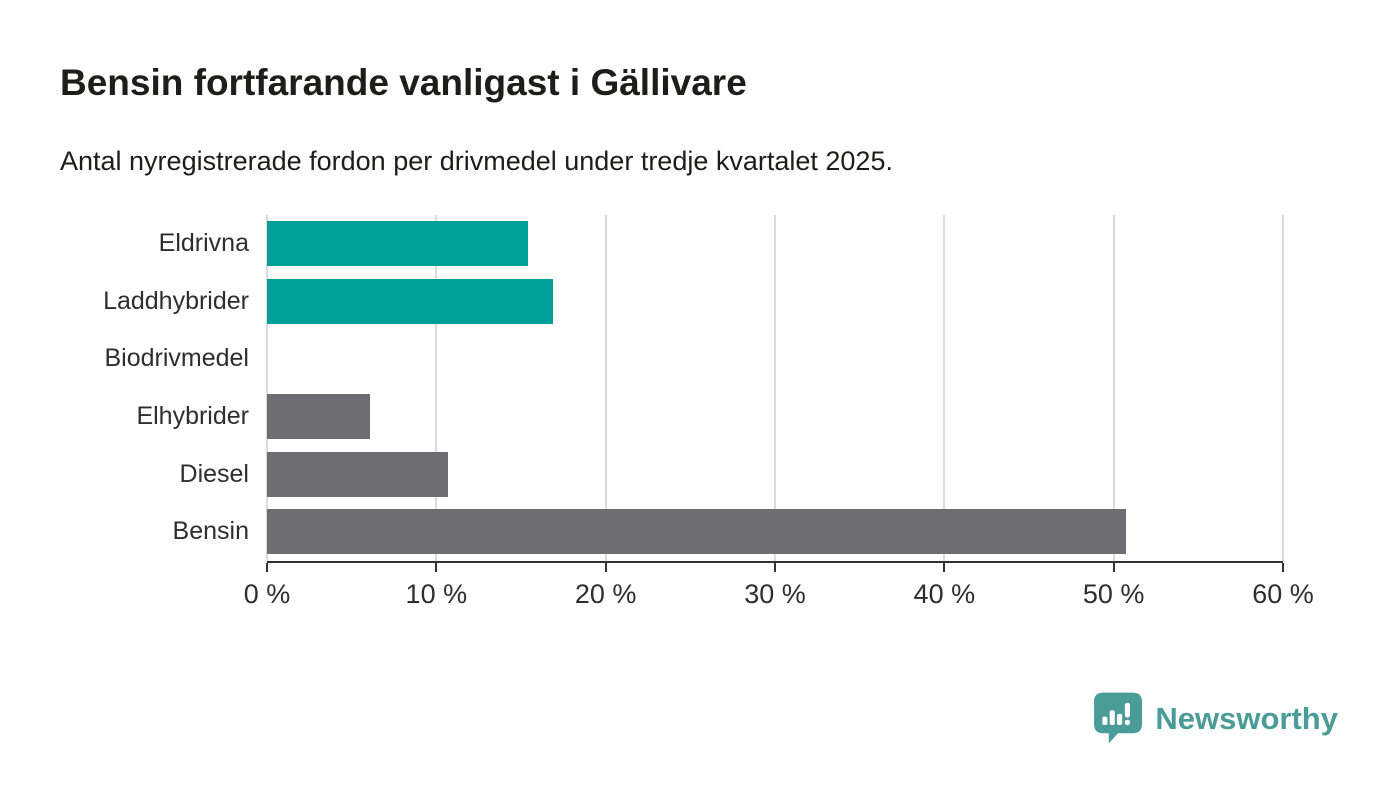 This screenshot has width=1400, height=793. I want to click on chart-row: Laddhybrider, so click(671, 302).